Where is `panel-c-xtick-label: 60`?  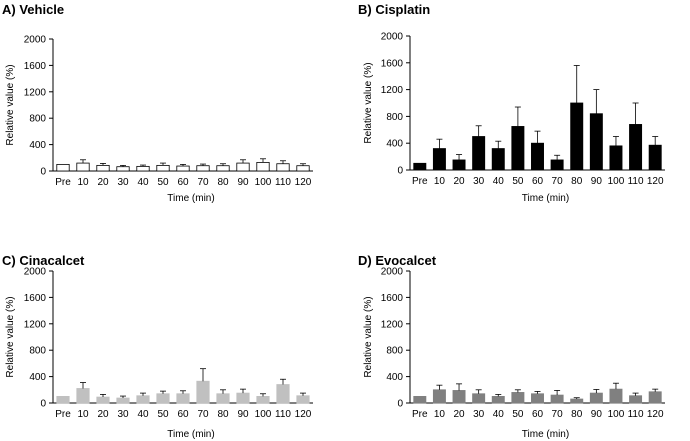
panel-c-xtick-label: 60 is located at coordinates (183, 414).